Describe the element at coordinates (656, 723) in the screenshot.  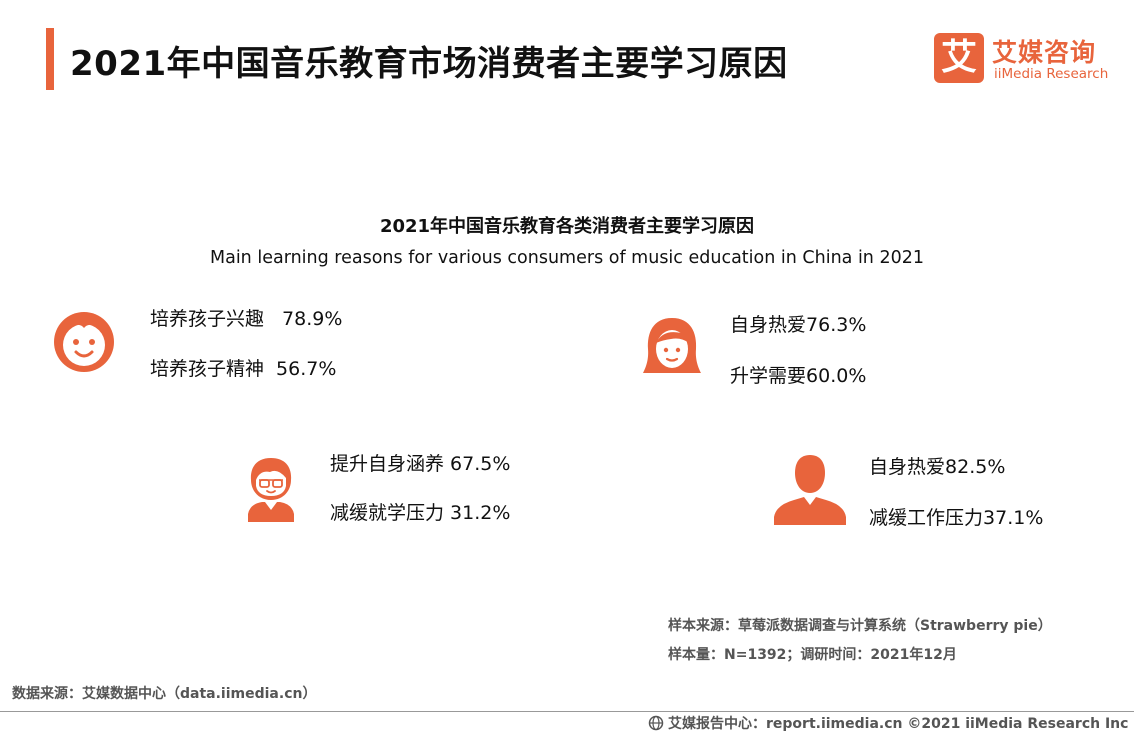
I see `globe-icon` at that location.